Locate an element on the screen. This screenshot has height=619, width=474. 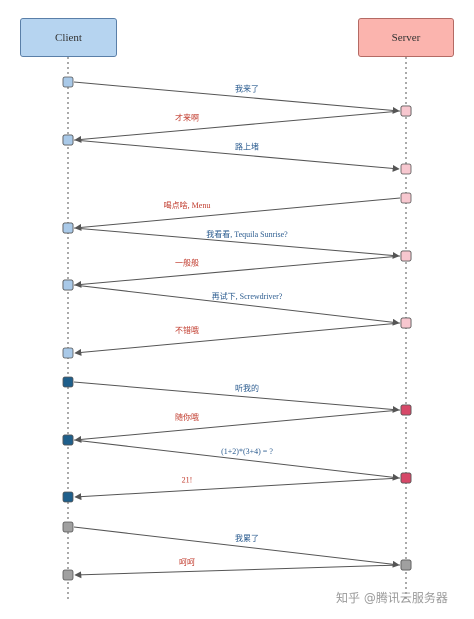
message-label-9: 听我的 is located at coordinates (247, 388).